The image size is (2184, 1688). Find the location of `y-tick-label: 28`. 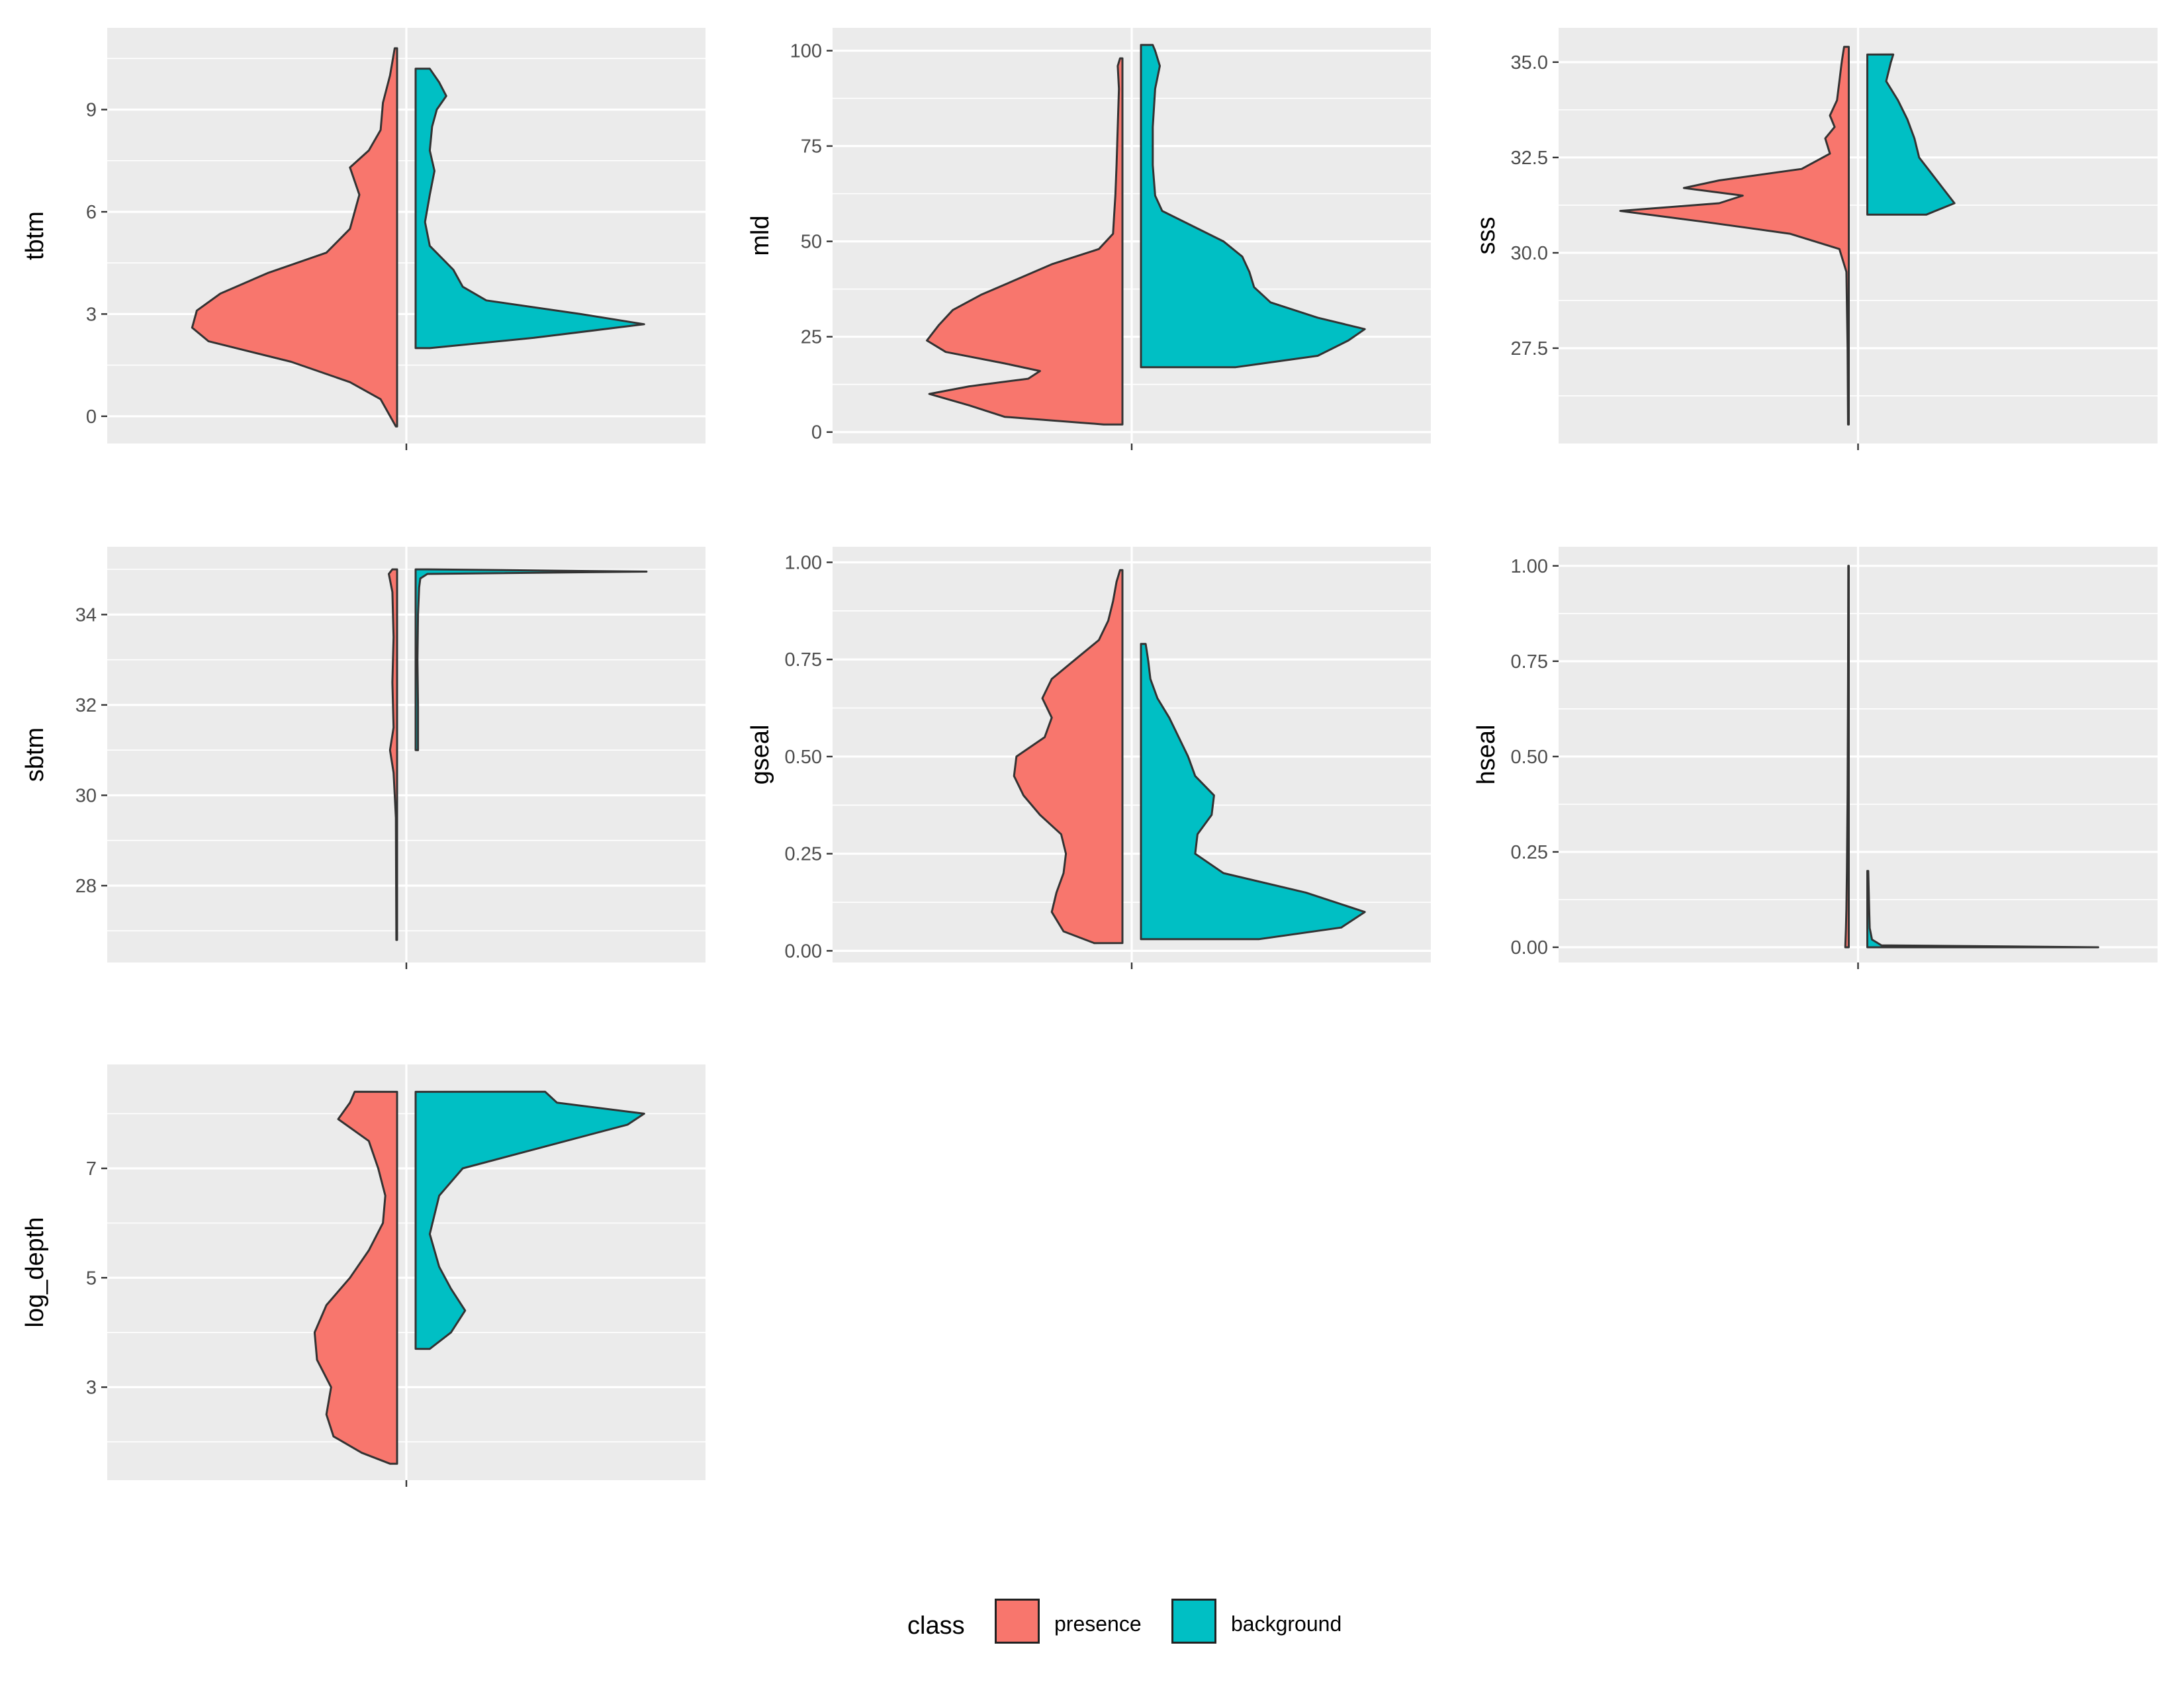

y-tick-label: 28 is located at coordinates (86, 886).